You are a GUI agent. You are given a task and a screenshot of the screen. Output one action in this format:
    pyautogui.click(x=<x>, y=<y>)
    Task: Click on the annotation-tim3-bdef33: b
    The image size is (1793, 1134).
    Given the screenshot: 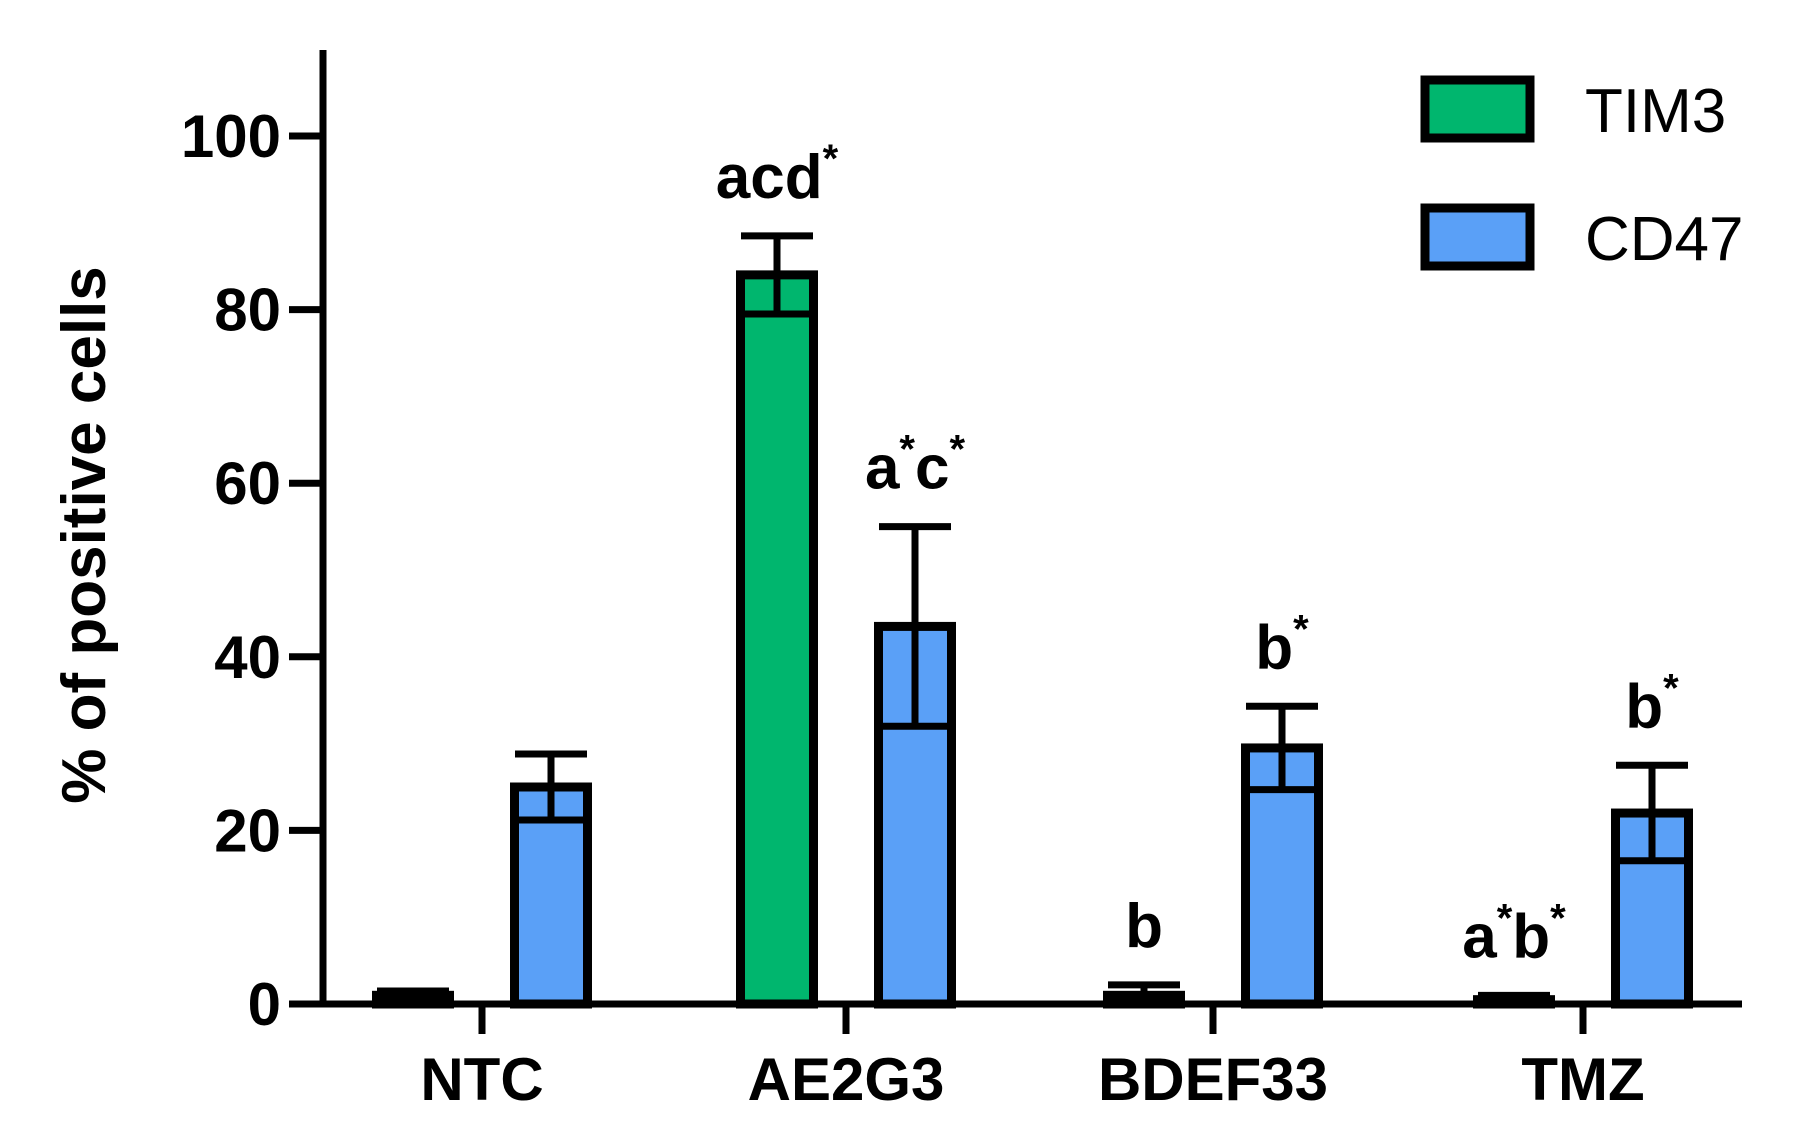 What is the action you would take?
    pyautogui.click(x=1144, y=926)
    